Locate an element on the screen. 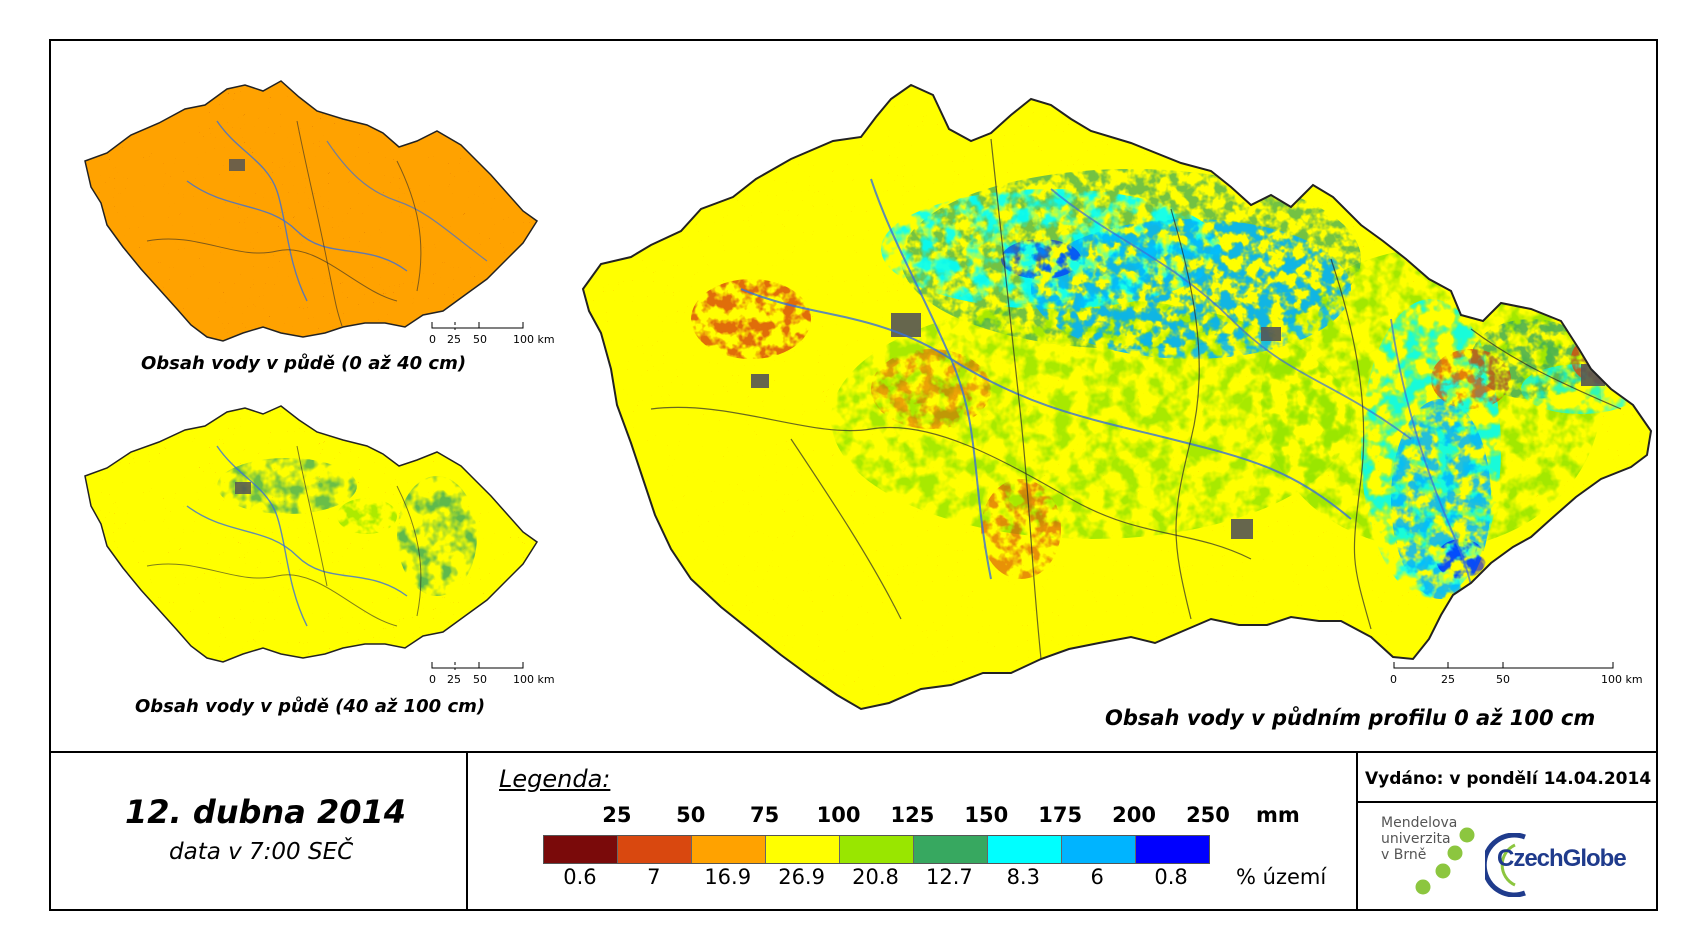 This screenshot has height=950, width=1700. legend-title: Legenda: is located at coordinates (555, 779).